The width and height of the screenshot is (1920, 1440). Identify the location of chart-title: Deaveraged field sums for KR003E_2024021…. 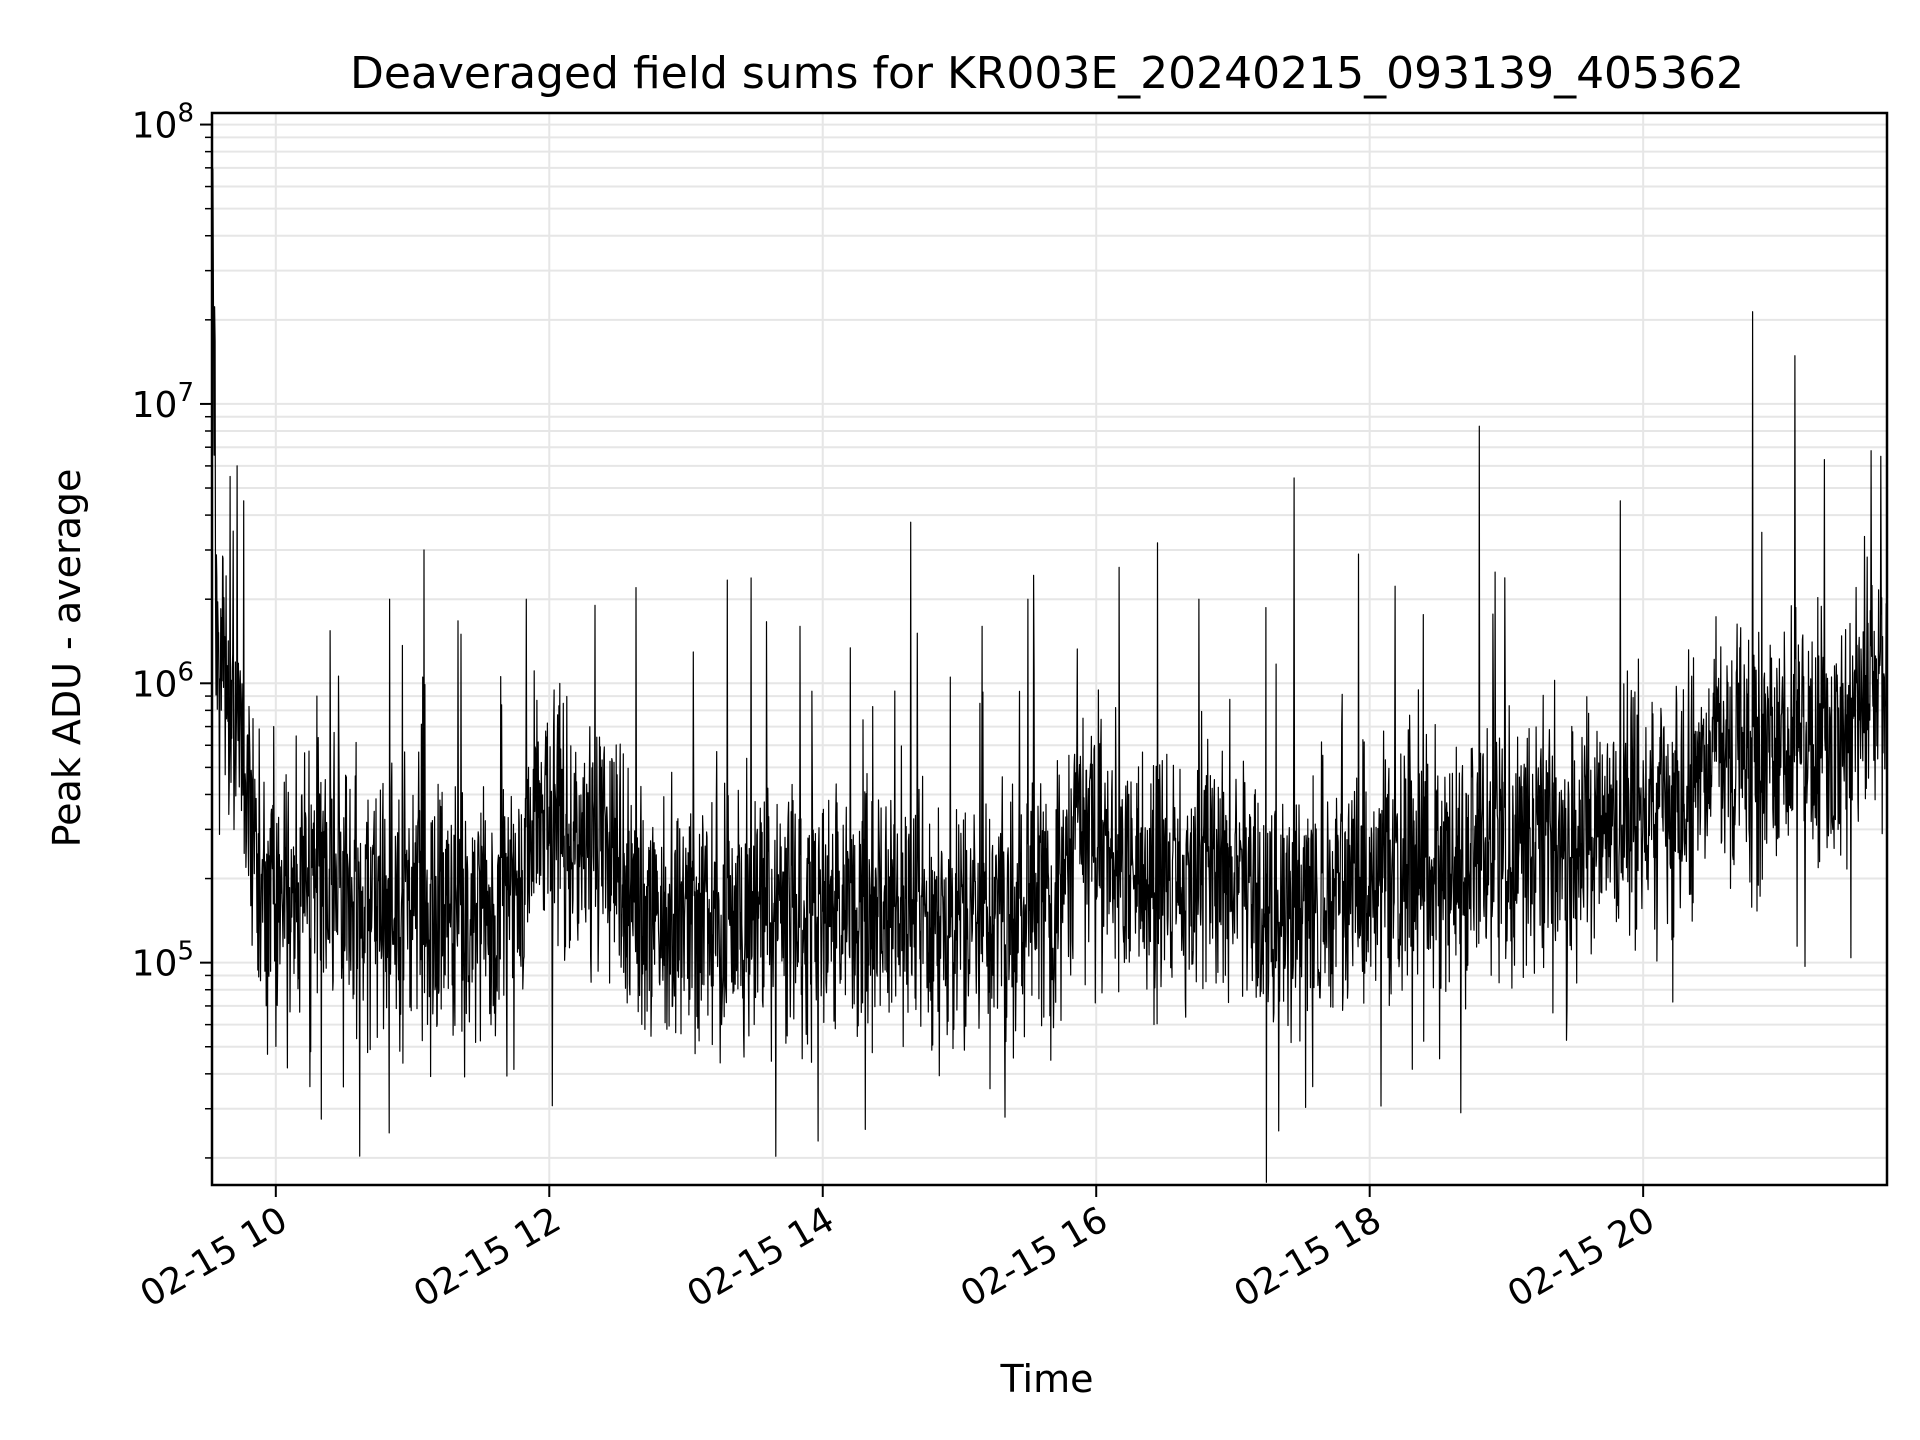
(1047, 73).